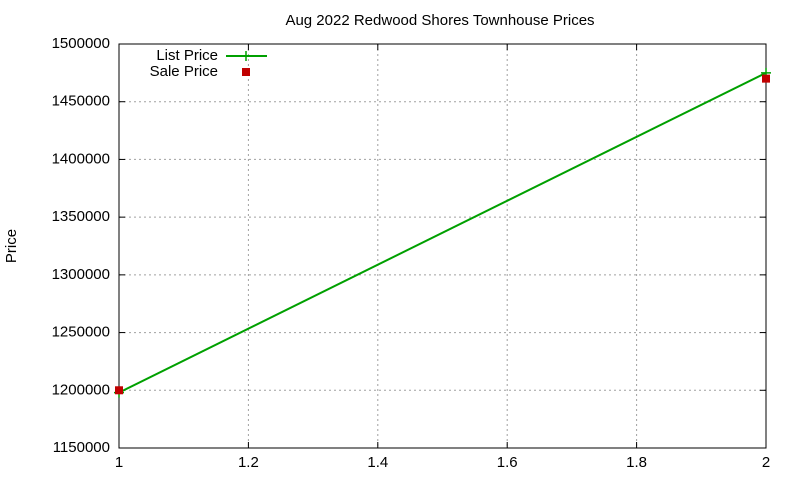  Describe the element at coordinates (119, 462) in the screenshot. I see `x-tick-label: 1` at that location.